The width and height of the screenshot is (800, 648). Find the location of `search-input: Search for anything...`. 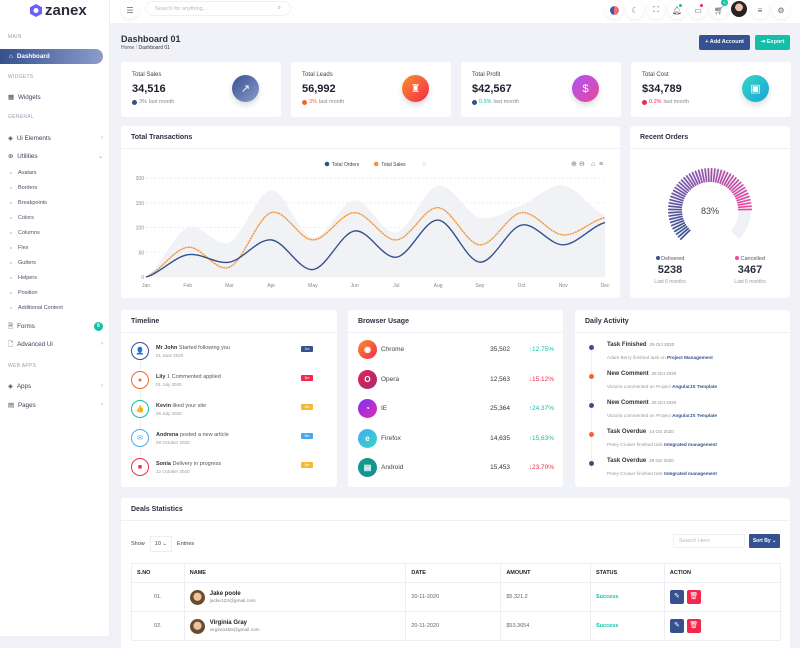

search-input: Search for anything... is located at coordinates (181, 9).